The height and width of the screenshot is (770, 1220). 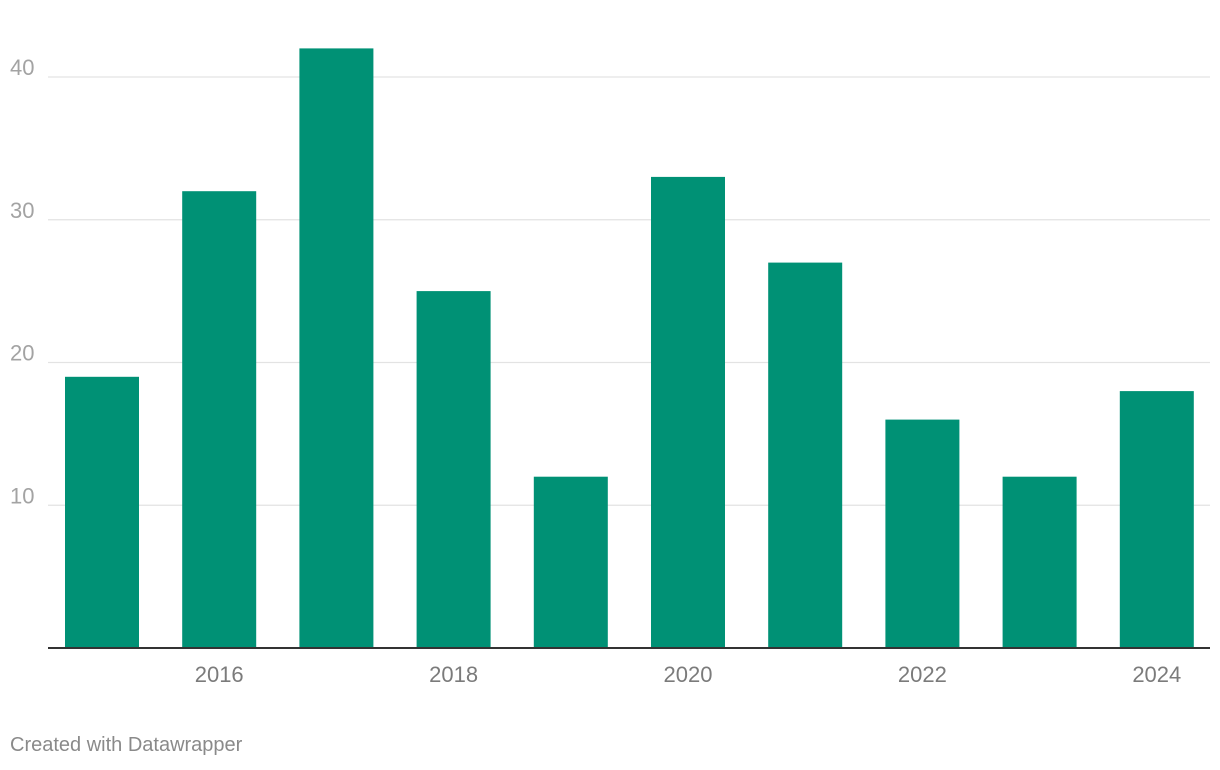 What do you see at coordinates (922, 533) in the screenshot?
I see `bar-2022` at bounding box center [922, 533].